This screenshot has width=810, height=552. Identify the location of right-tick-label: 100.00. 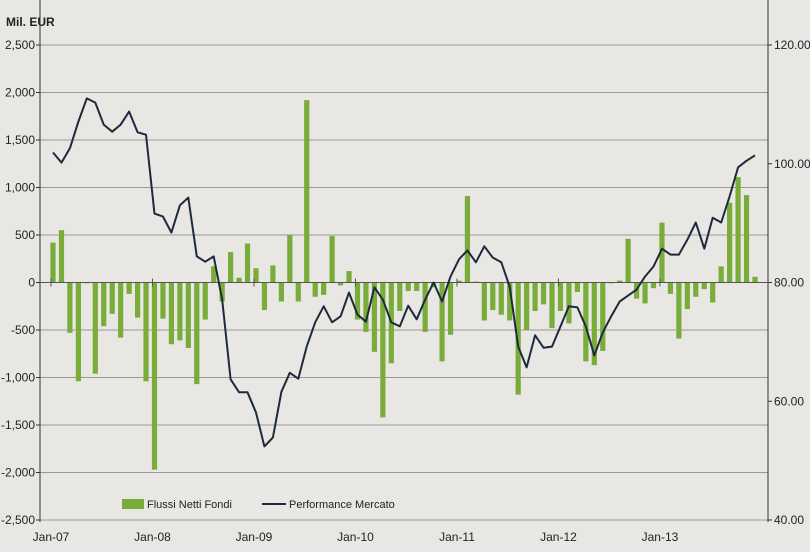
(792, 164).